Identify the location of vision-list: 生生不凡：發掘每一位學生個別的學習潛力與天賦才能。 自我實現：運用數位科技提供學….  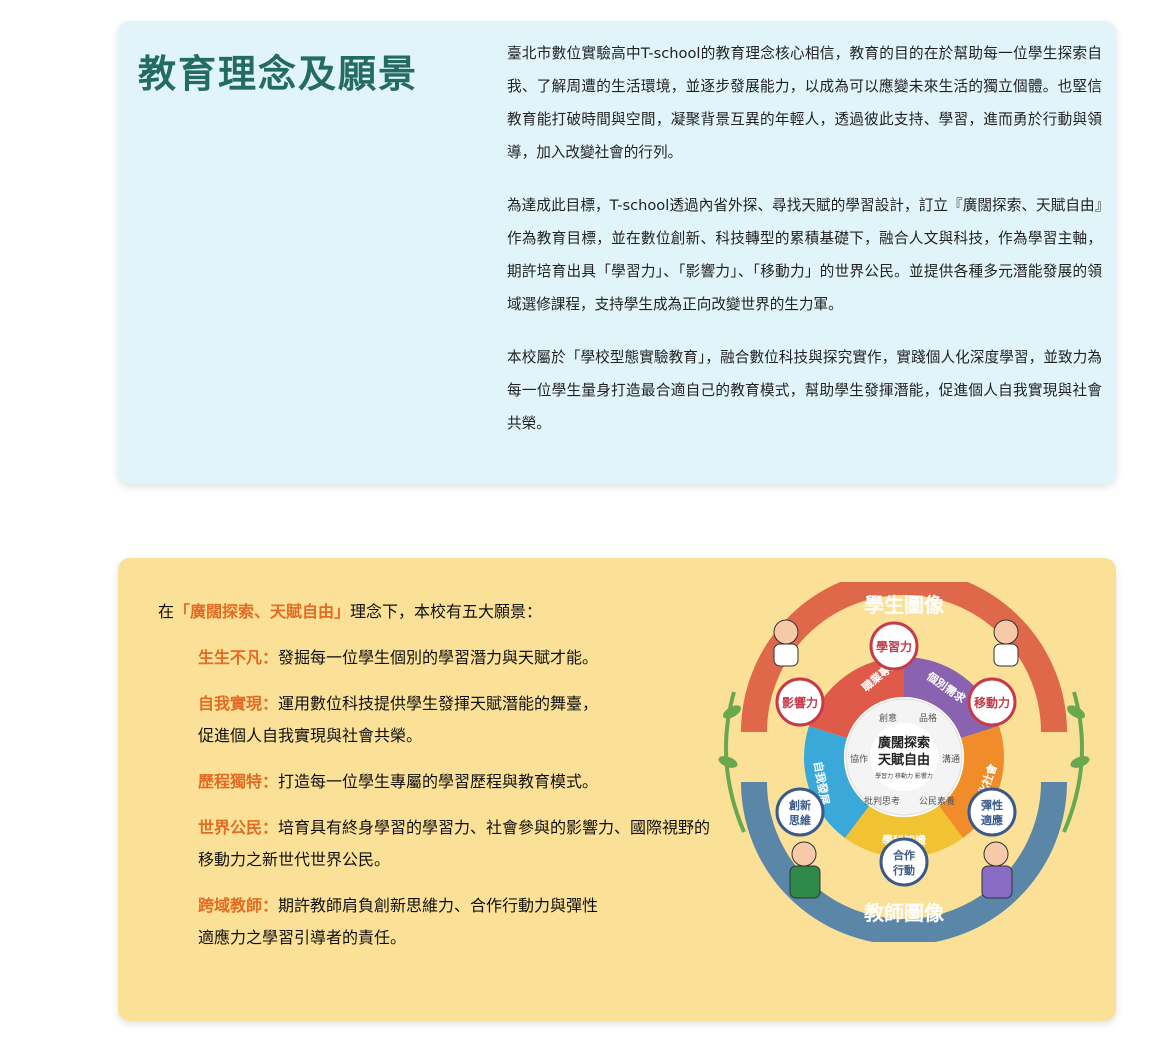
(438, 798).